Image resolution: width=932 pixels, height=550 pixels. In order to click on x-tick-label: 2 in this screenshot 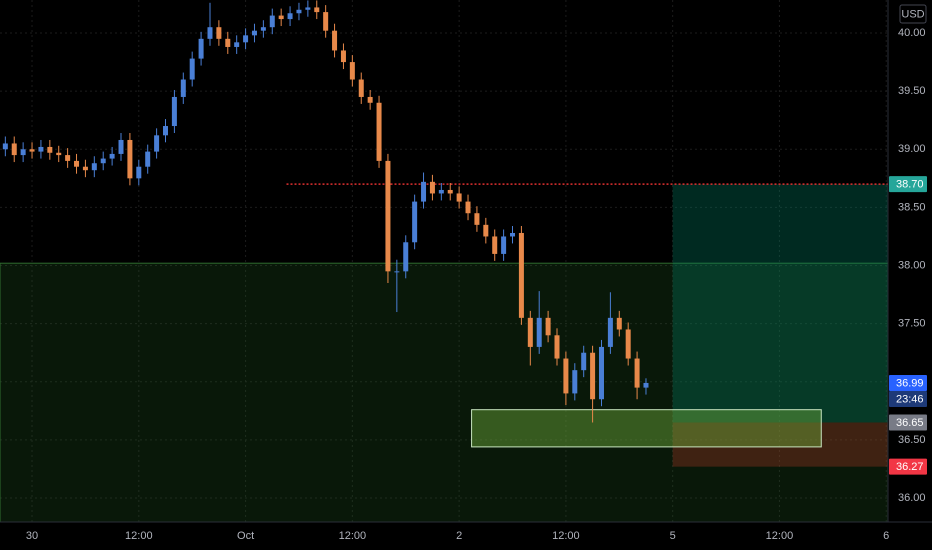, I will do `click(459, 536)`.